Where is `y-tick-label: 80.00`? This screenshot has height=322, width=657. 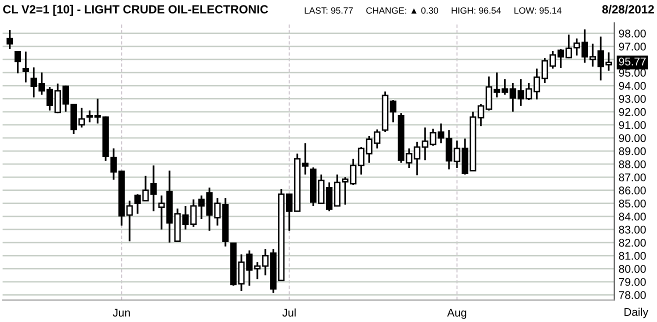
y-tick-label: 80.00 is located at coordinates (632, 268).